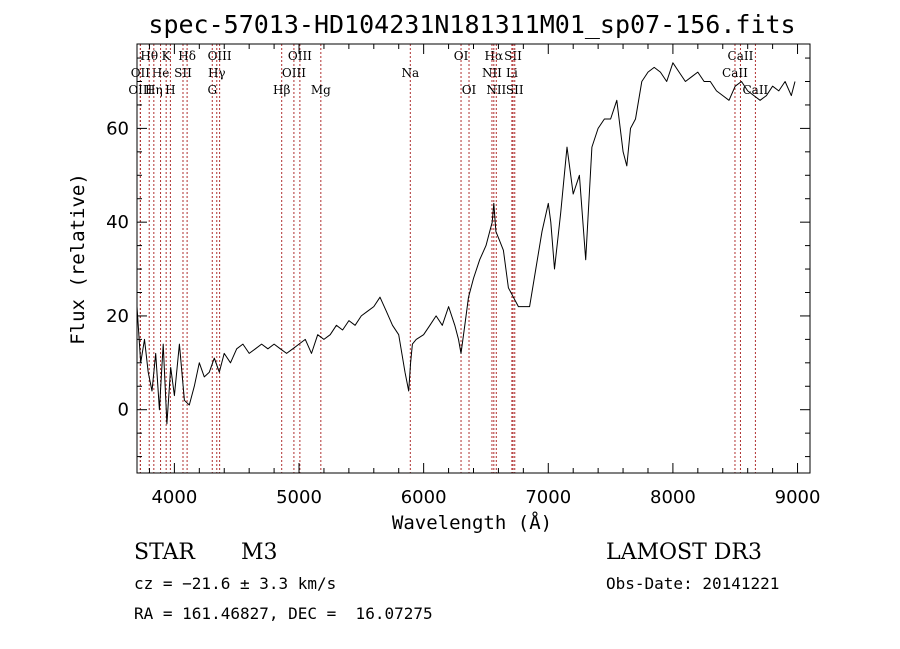 The height and width of the screenshot is (649, 900). What do you see at coordinates (548, 497) in the screenshot?
I see `x-tick-label: 7000` at bounding box center [548, 497].